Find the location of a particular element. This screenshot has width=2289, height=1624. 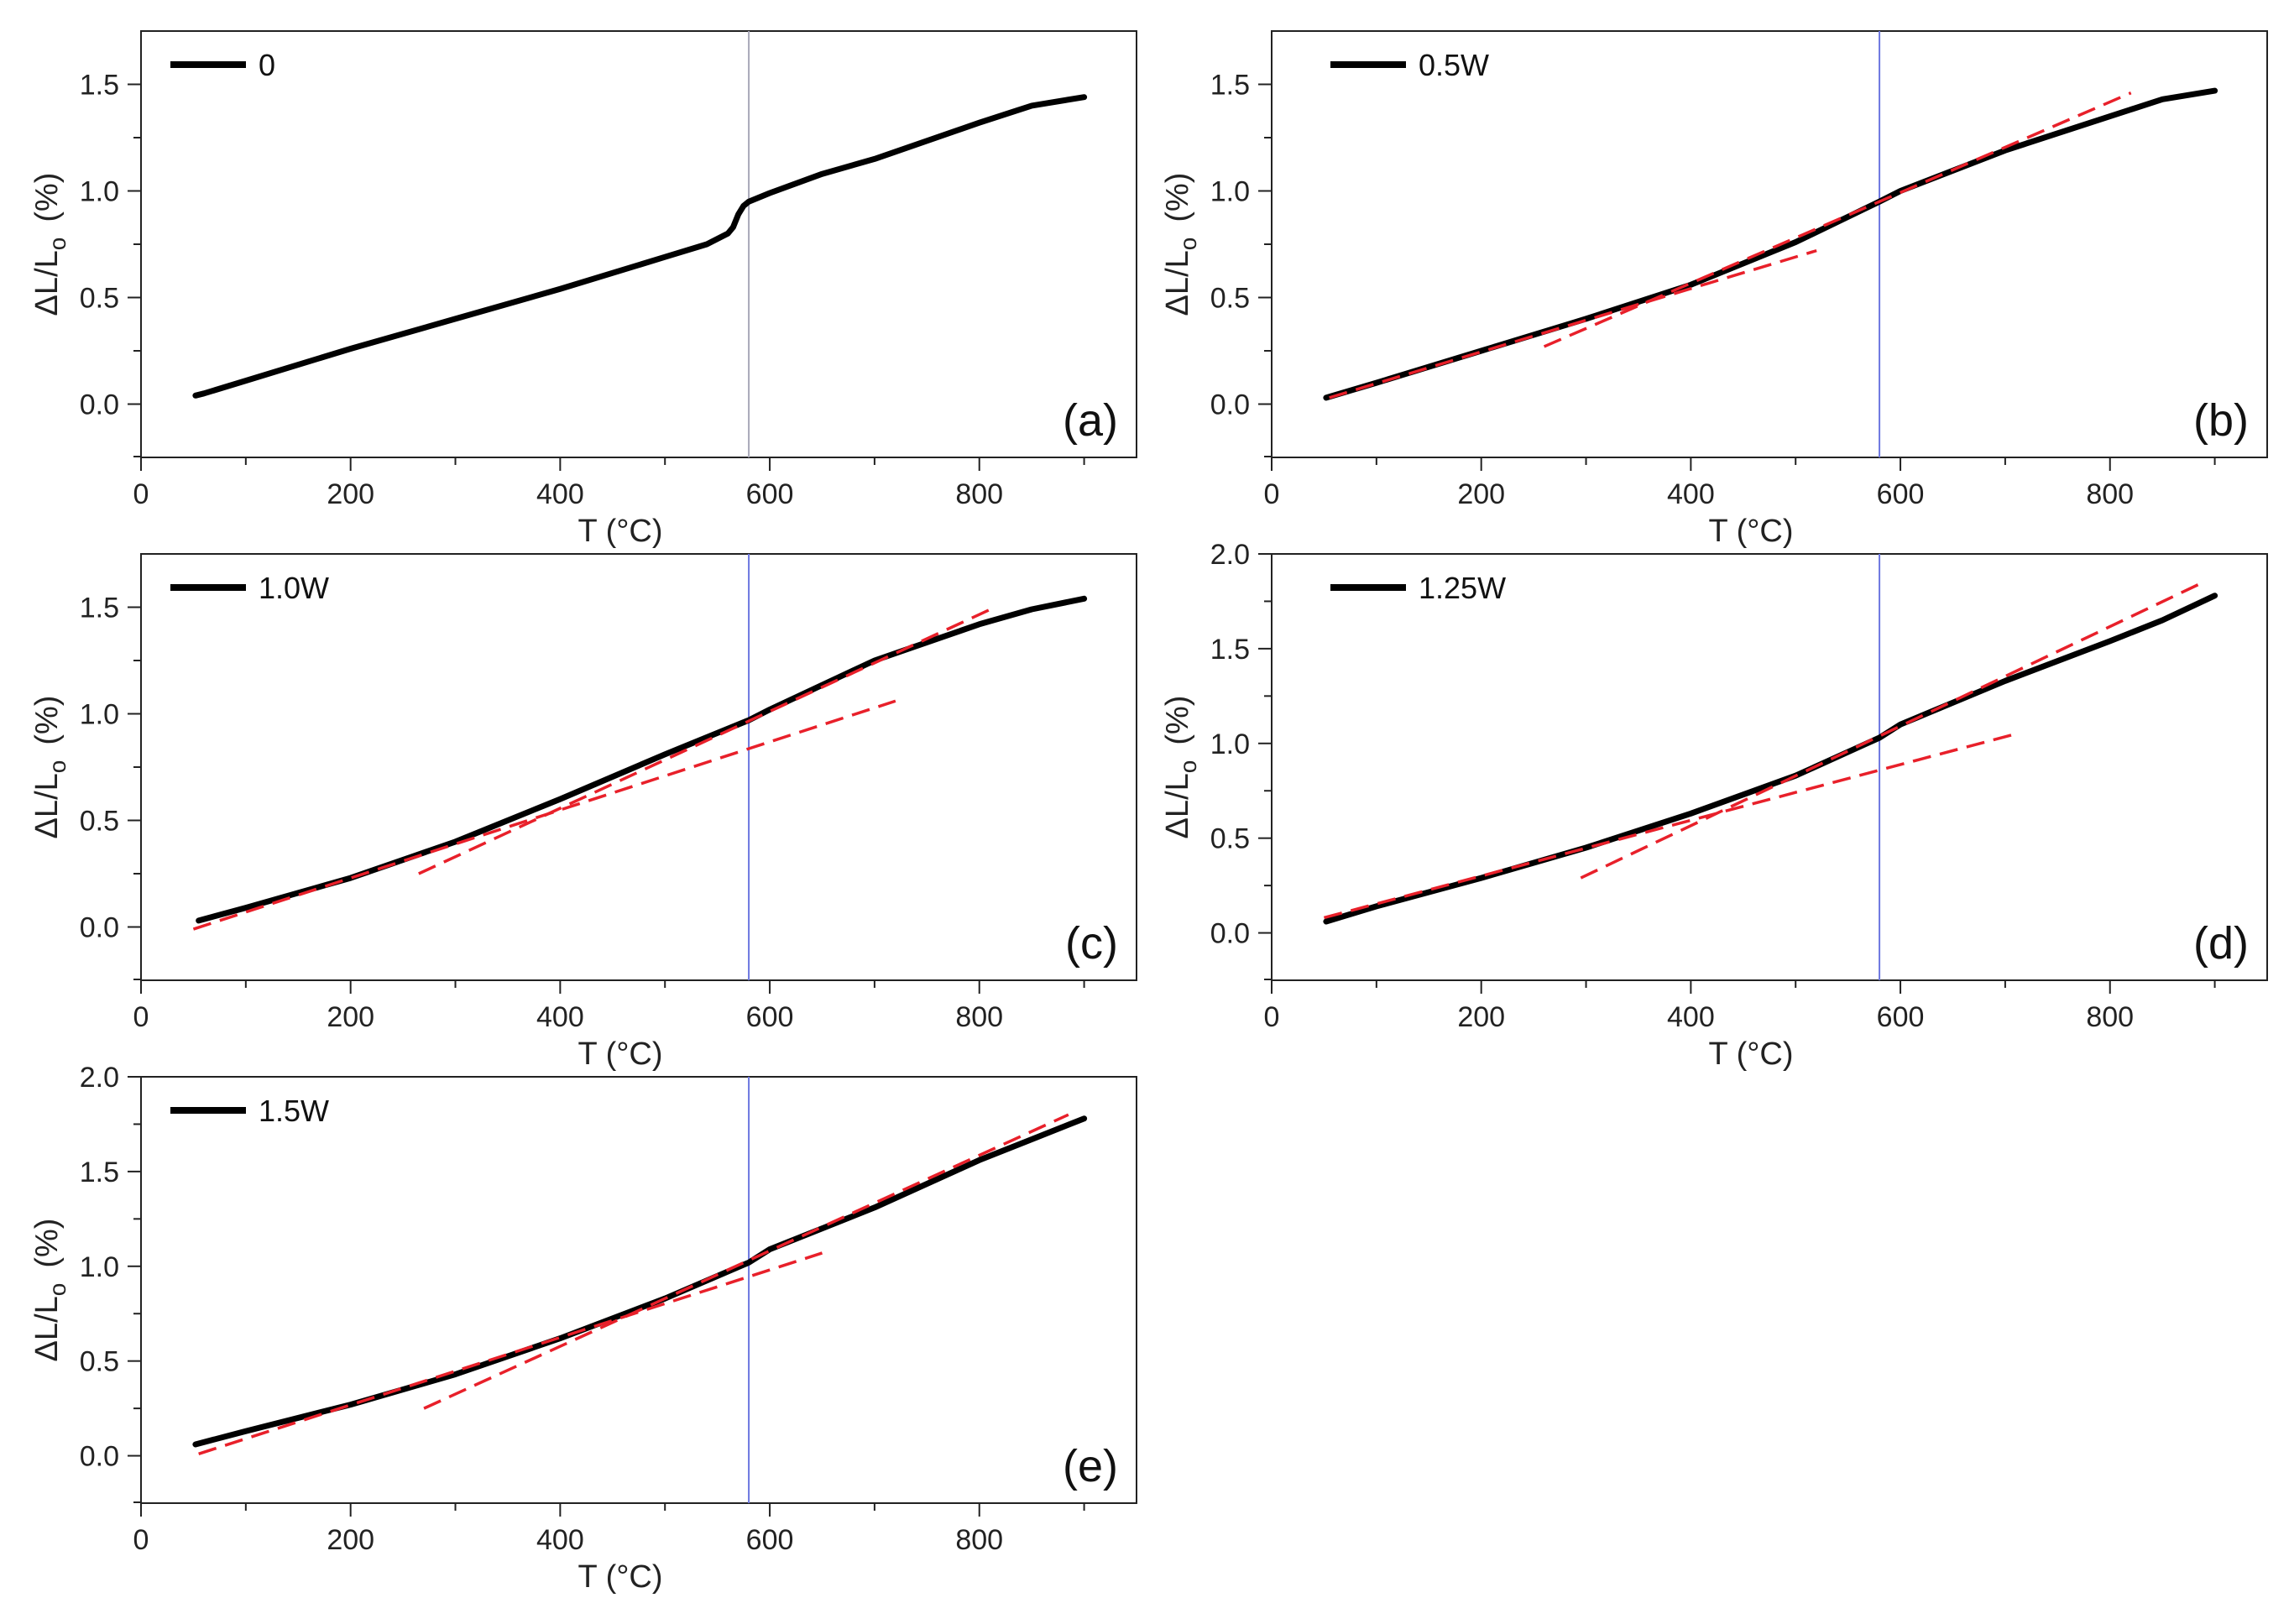

legend-label: 0.5W is located at coordinates (1454, 65).